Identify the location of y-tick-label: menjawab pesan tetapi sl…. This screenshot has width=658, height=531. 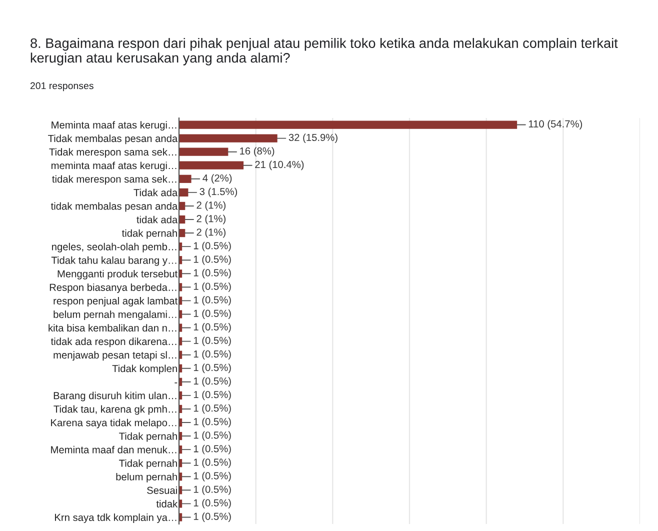
(115, 356).